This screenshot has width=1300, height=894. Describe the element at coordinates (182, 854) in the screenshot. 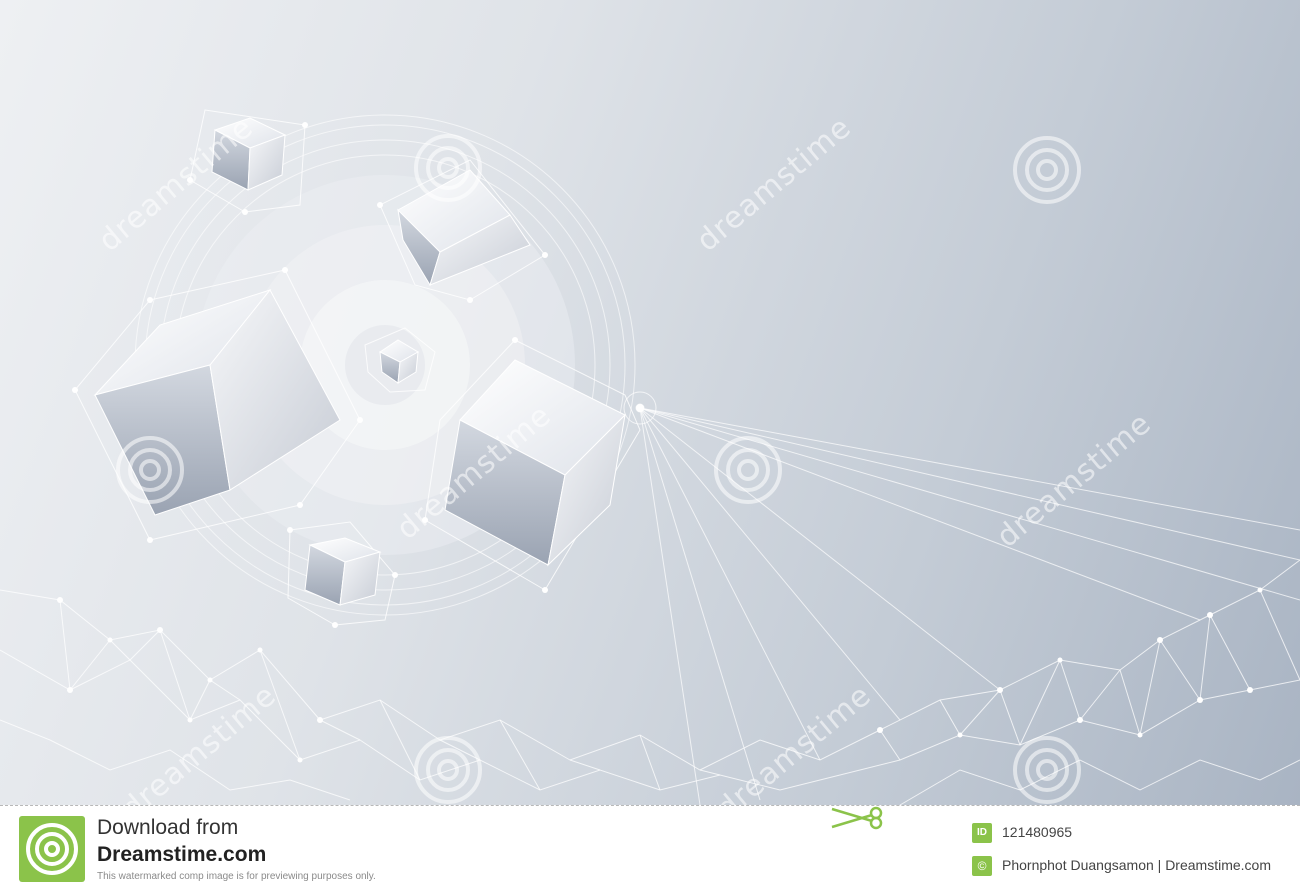

I see `site-link: Dreamstime.com` at that location.